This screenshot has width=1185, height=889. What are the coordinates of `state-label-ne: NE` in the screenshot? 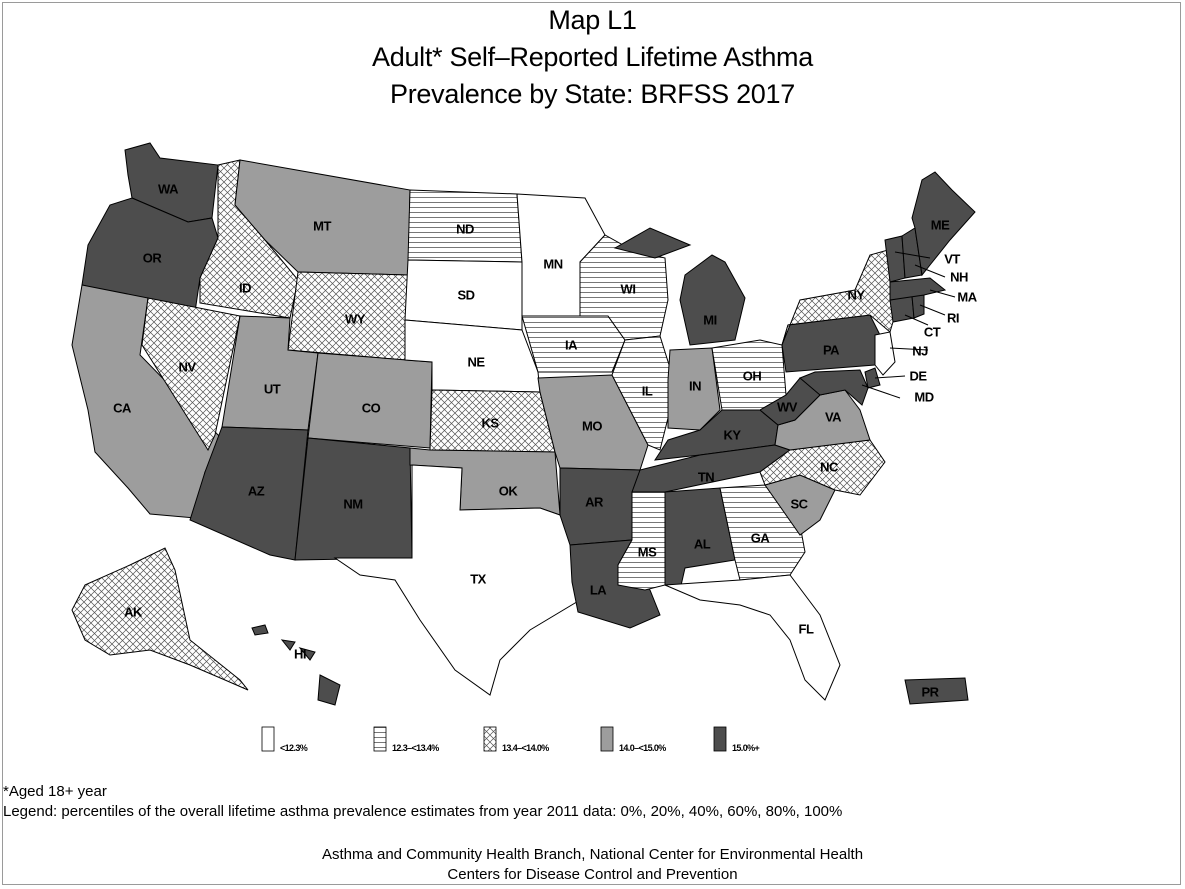 It's located at (476, 361).